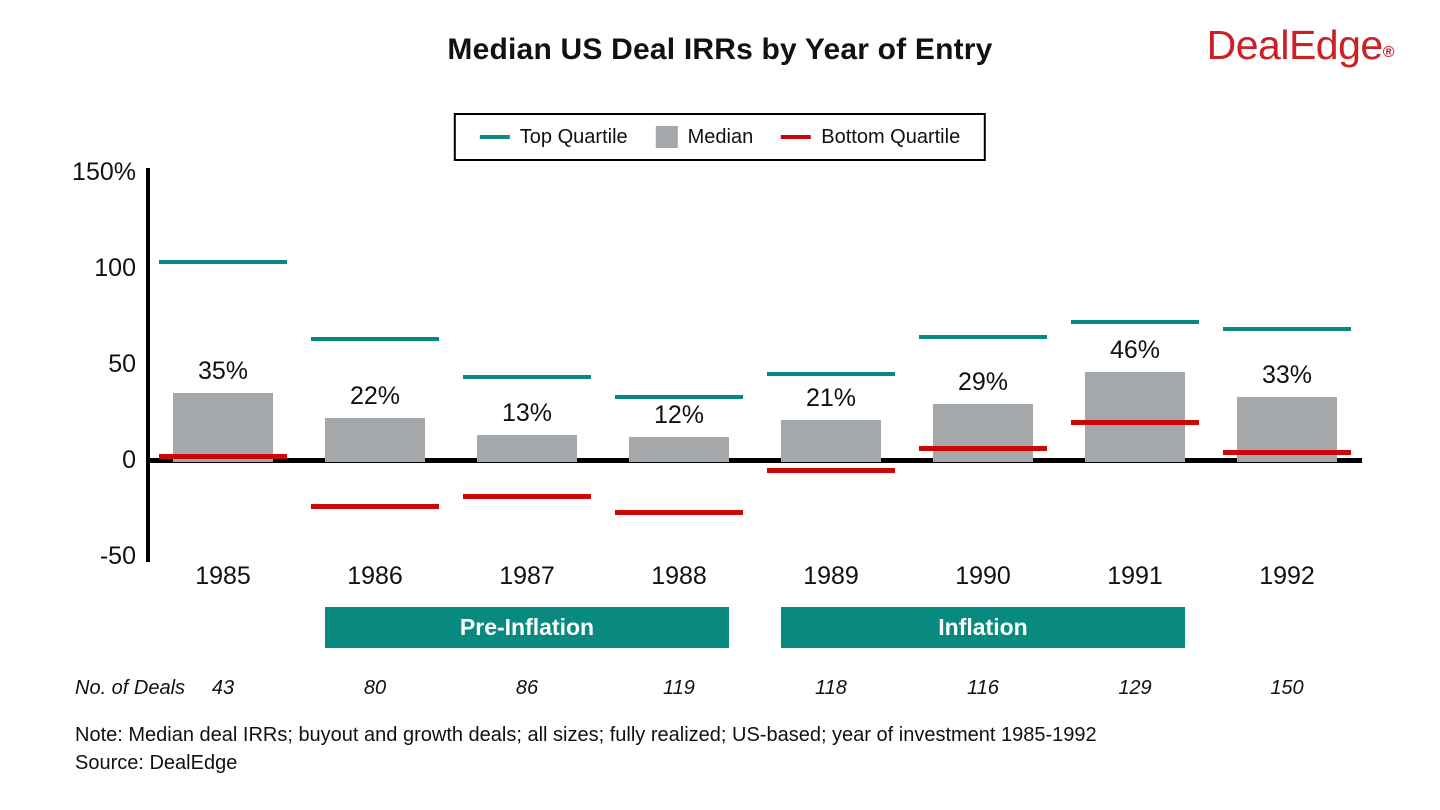 This screenshot has height=810, width=1440. Describe the element at coordinates (115, 268) in the screenshot. I see `y-axis-tick-label: 100` at that location.